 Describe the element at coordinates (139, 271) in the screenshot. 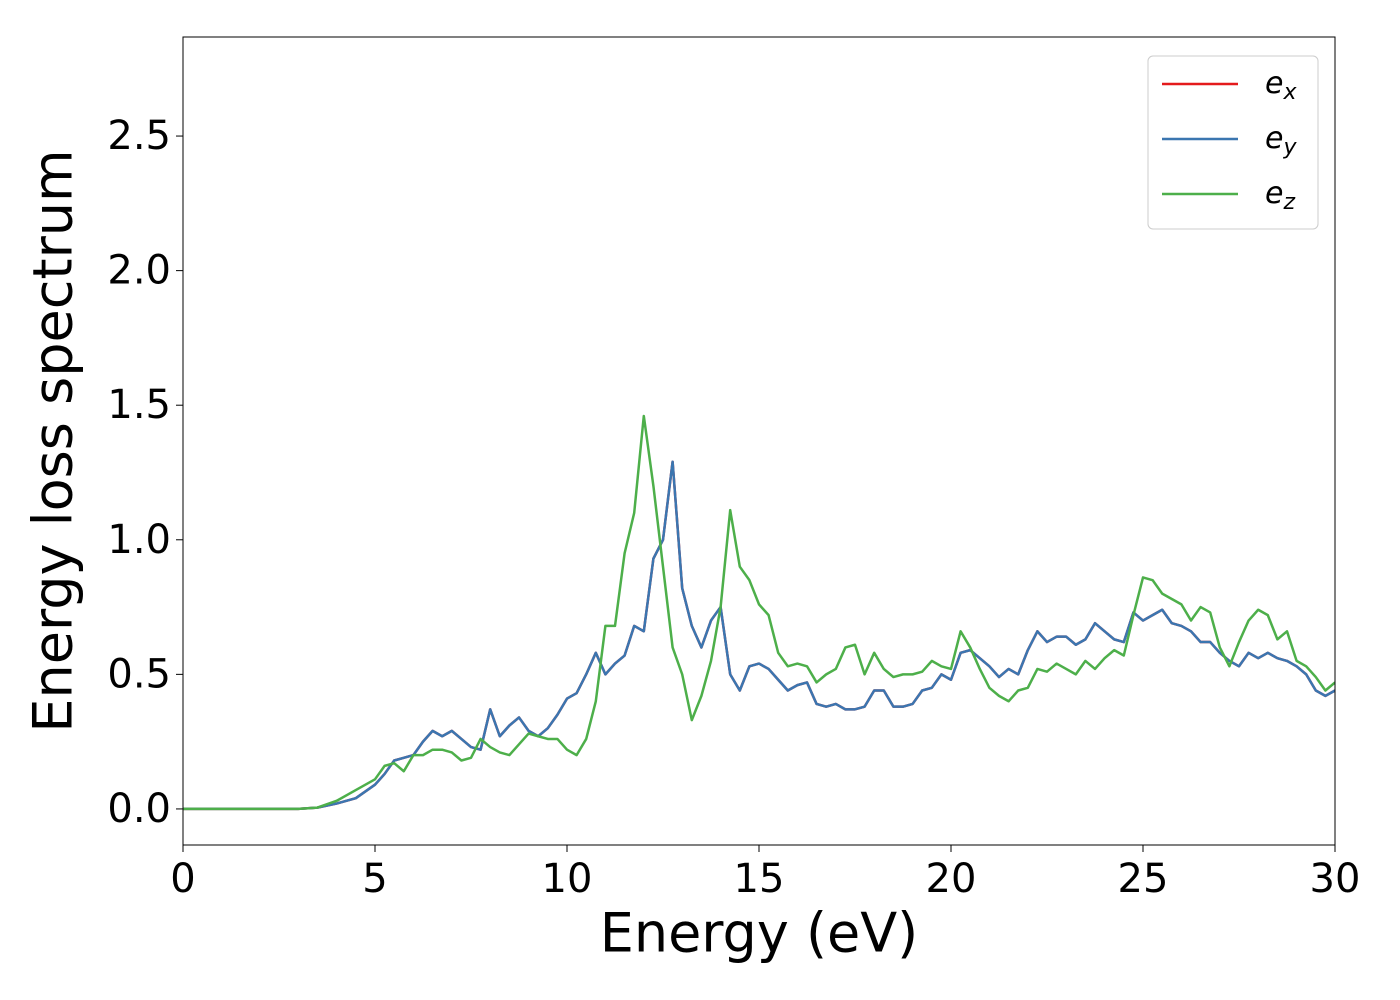

I see `y-tick-label: 2.0` at that location.